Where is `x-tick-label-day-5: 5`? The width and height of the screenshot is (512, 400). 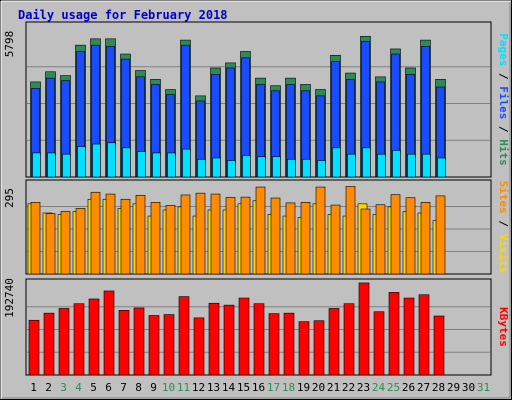
x-tick-label-day-5: 5 is located at coordinates (93, 387).